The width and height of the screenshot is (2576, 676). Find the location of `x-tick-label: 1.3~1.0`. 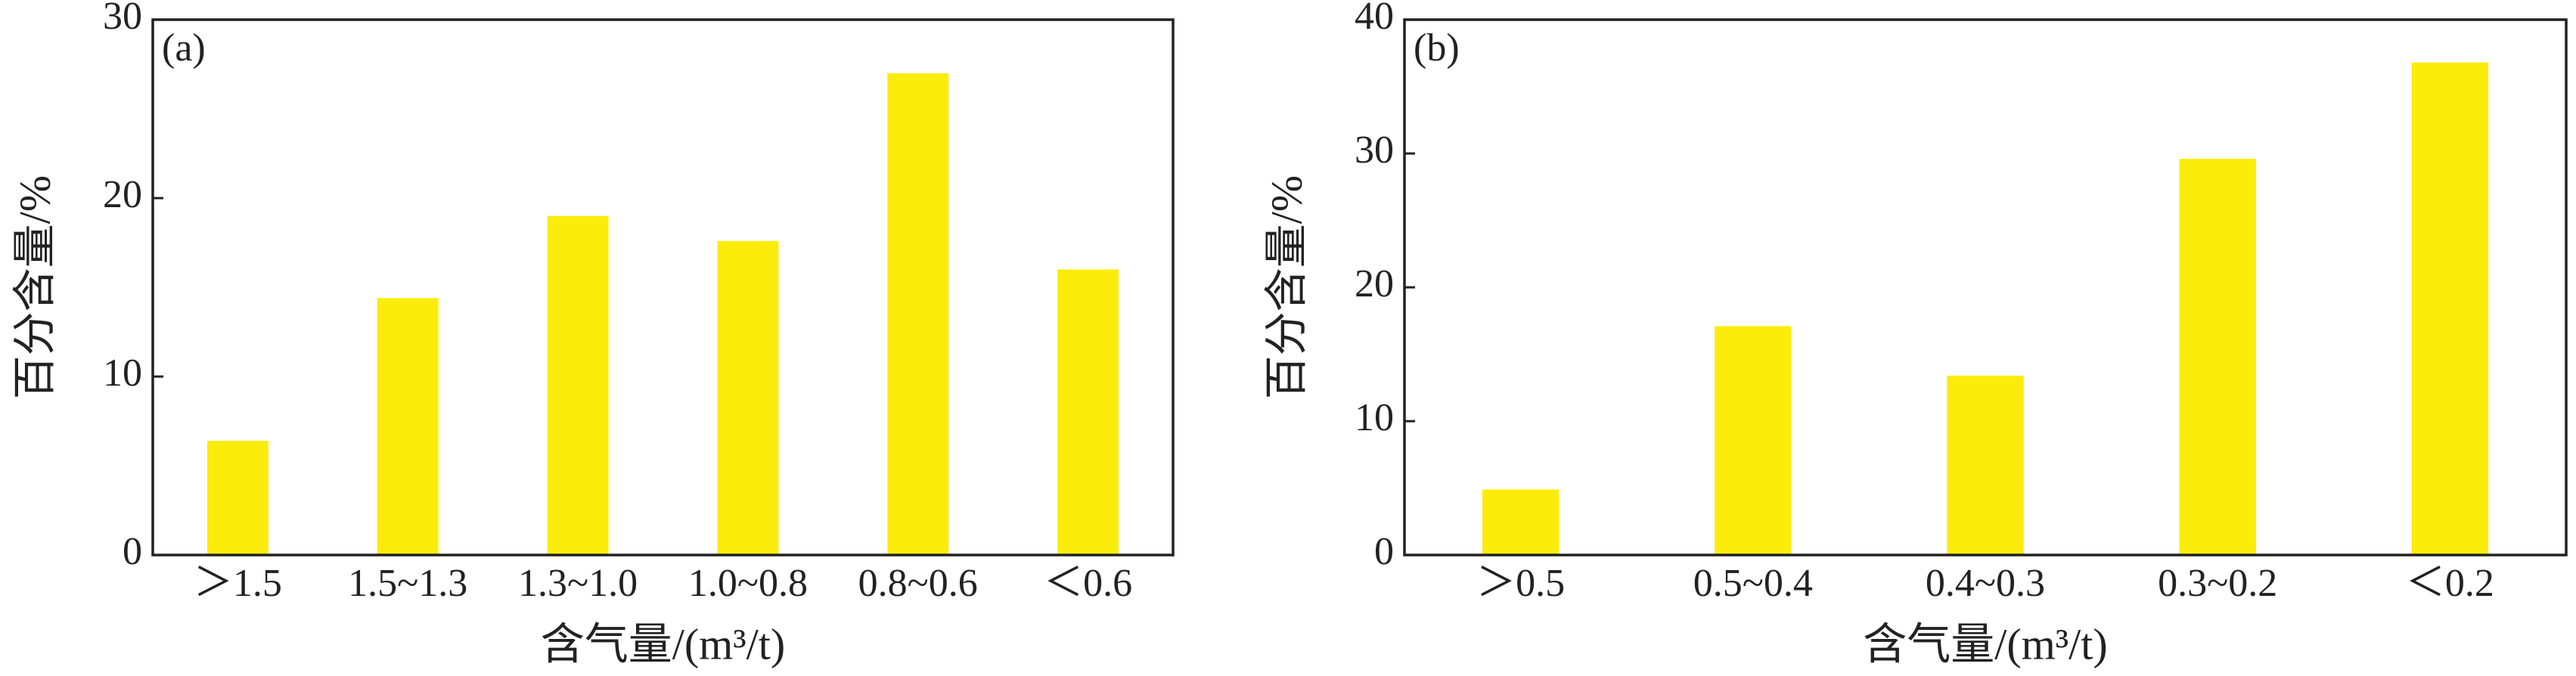

x-tick-label: 1.3~1.0 is located at coordinates (578, 583).